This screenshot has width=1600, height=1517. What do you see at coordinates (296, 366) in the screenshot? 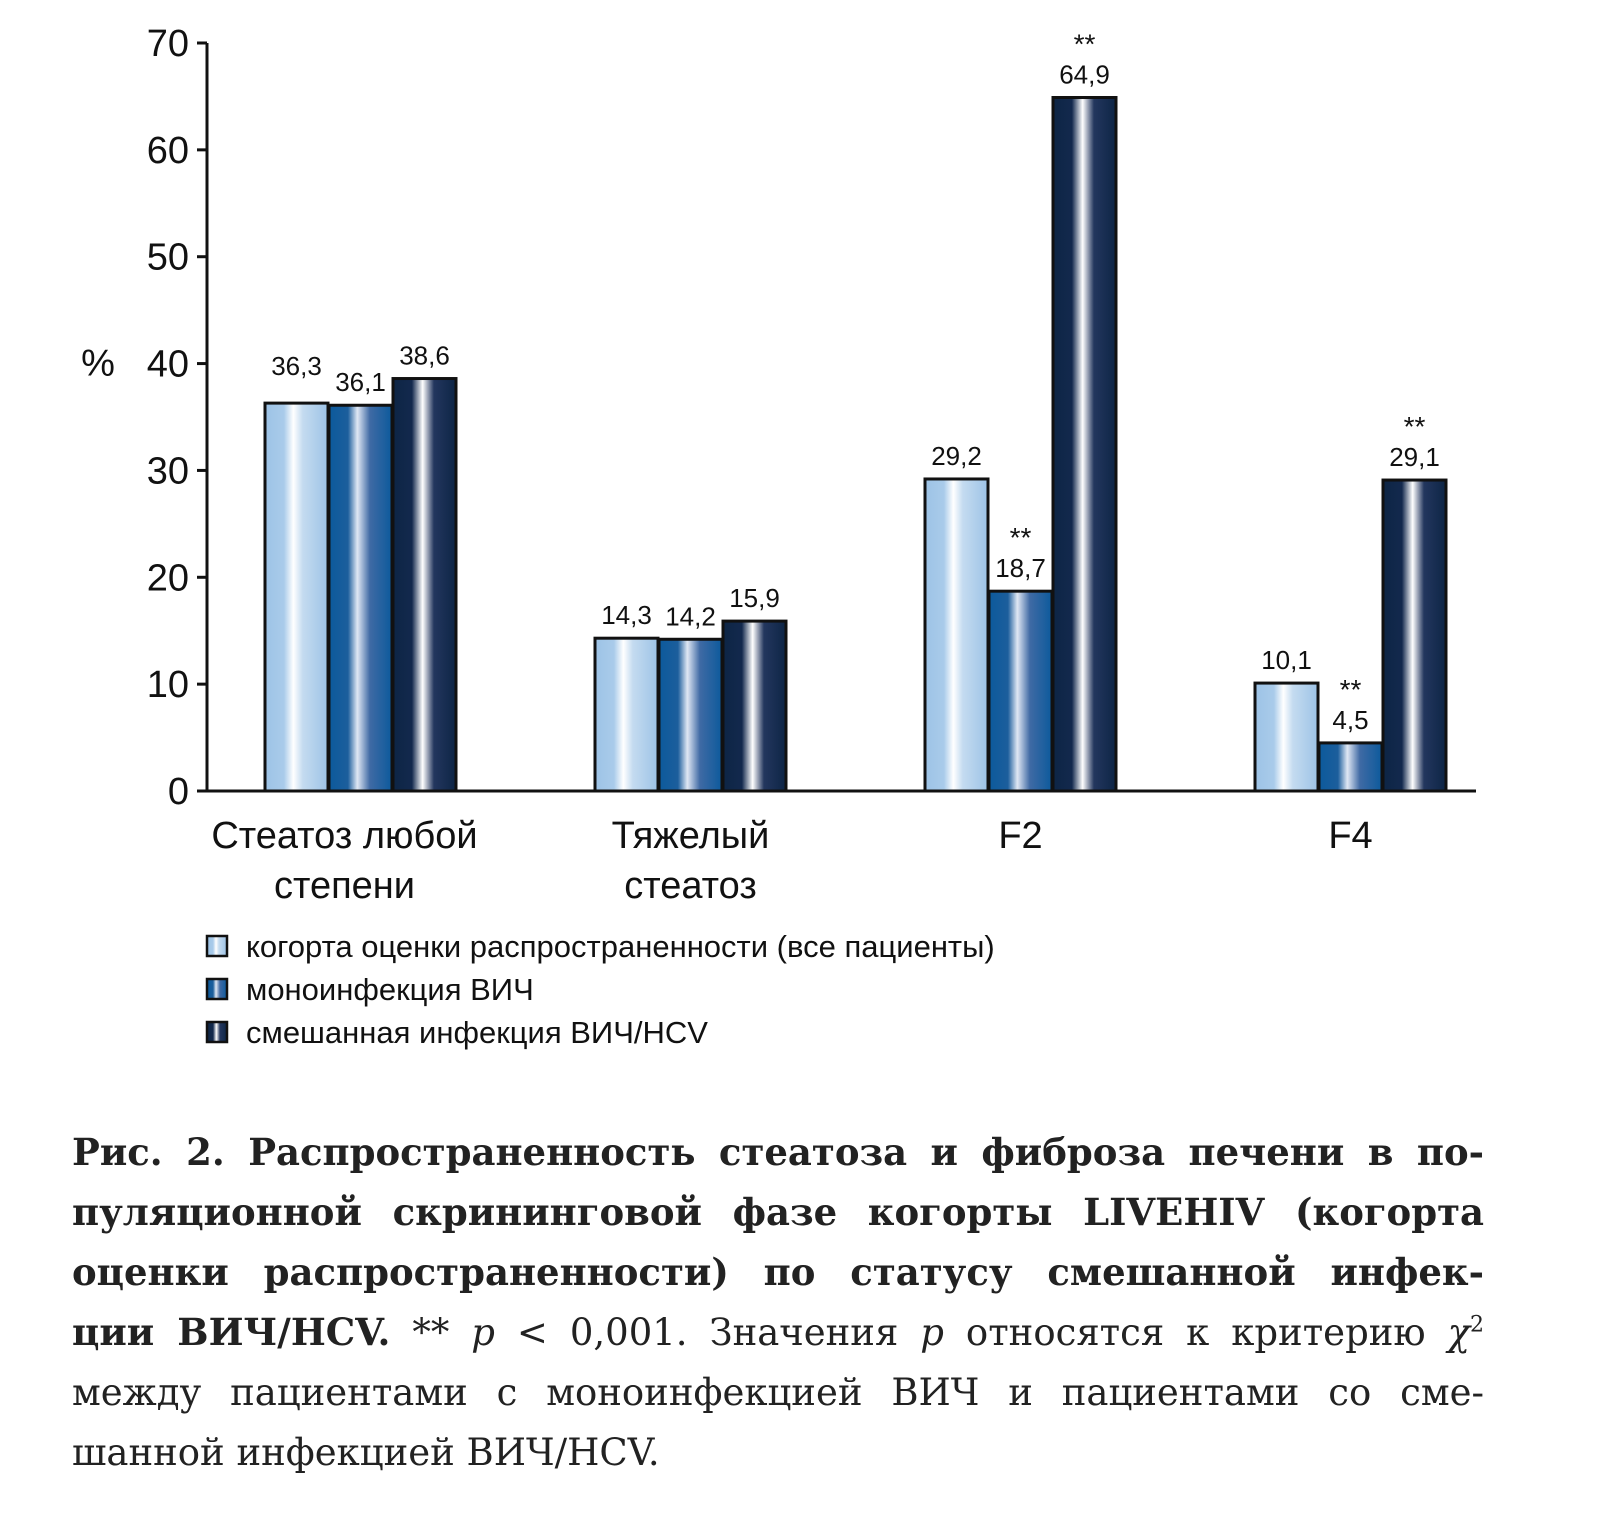
I see `data-label: 36,3` at bounding box center [296, 366].